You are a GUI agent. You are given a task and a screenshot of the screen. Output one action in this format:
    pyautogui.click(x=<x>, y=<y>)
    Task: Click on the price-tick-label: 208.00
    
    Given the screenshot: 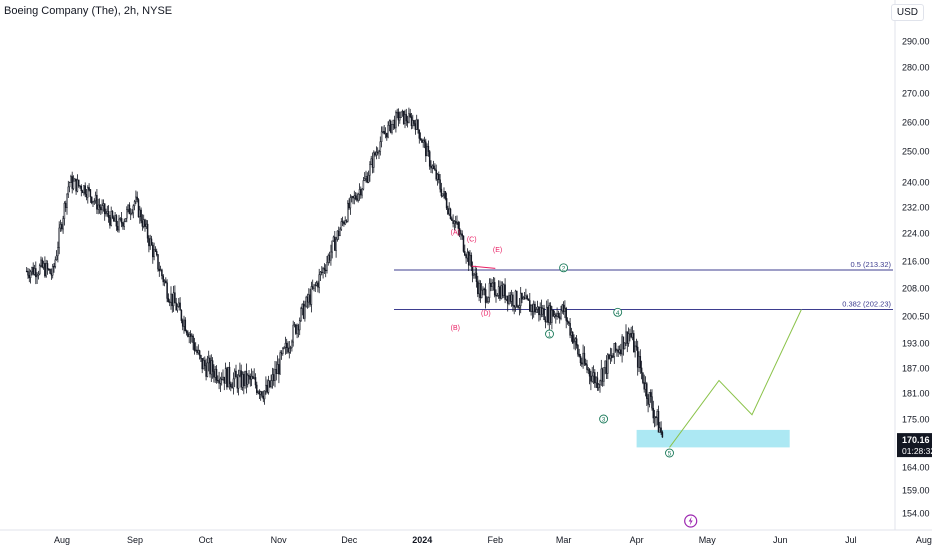 What is the action you would take?
    pyautogui.click(x=916, y=289)
    